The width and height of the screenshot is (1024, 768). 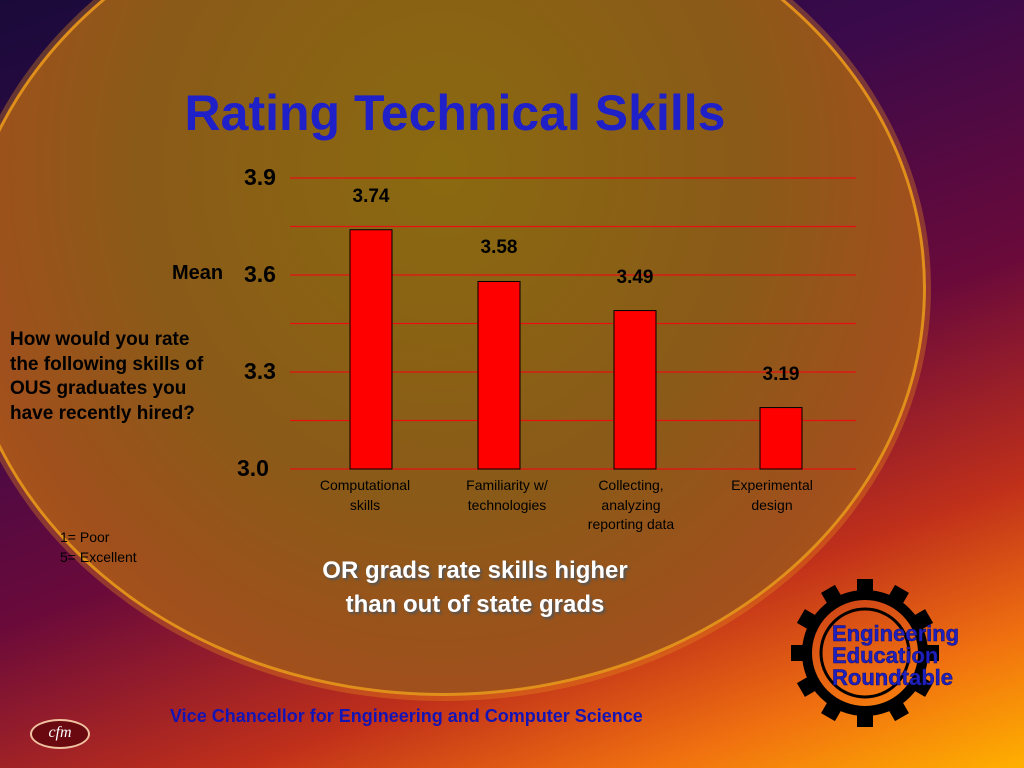 I want to click on data-label: 3.19, so click(x=781, y=374).